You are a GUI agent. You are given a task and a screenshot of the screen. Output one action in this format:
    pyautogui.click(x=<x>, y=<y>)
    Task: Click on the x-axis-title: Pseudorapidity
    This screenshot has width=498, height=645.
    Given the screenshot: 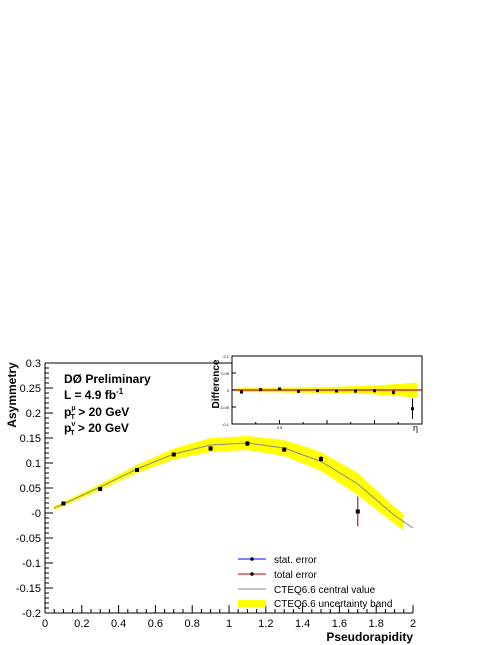 What is the action you would take?
    pyautogui.click(x=369, y=637)
    